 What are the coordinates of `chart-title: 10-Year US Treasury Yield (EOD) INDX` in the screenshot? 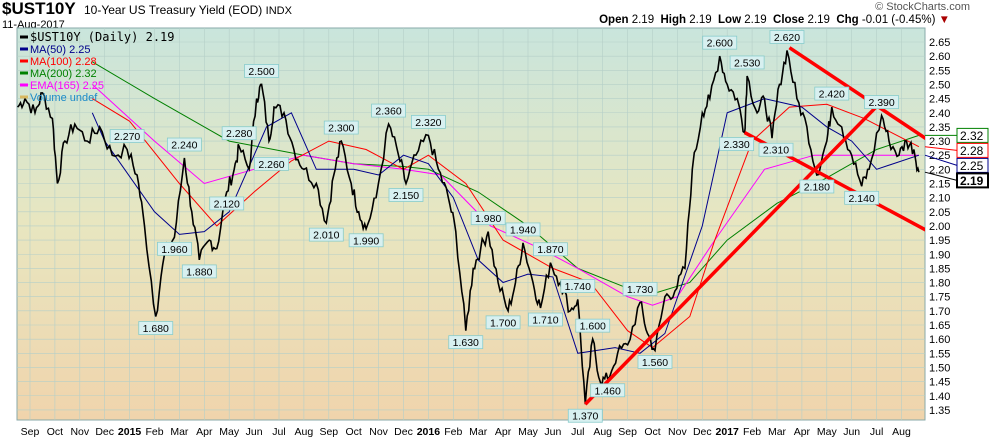 It's located at (188, 10).